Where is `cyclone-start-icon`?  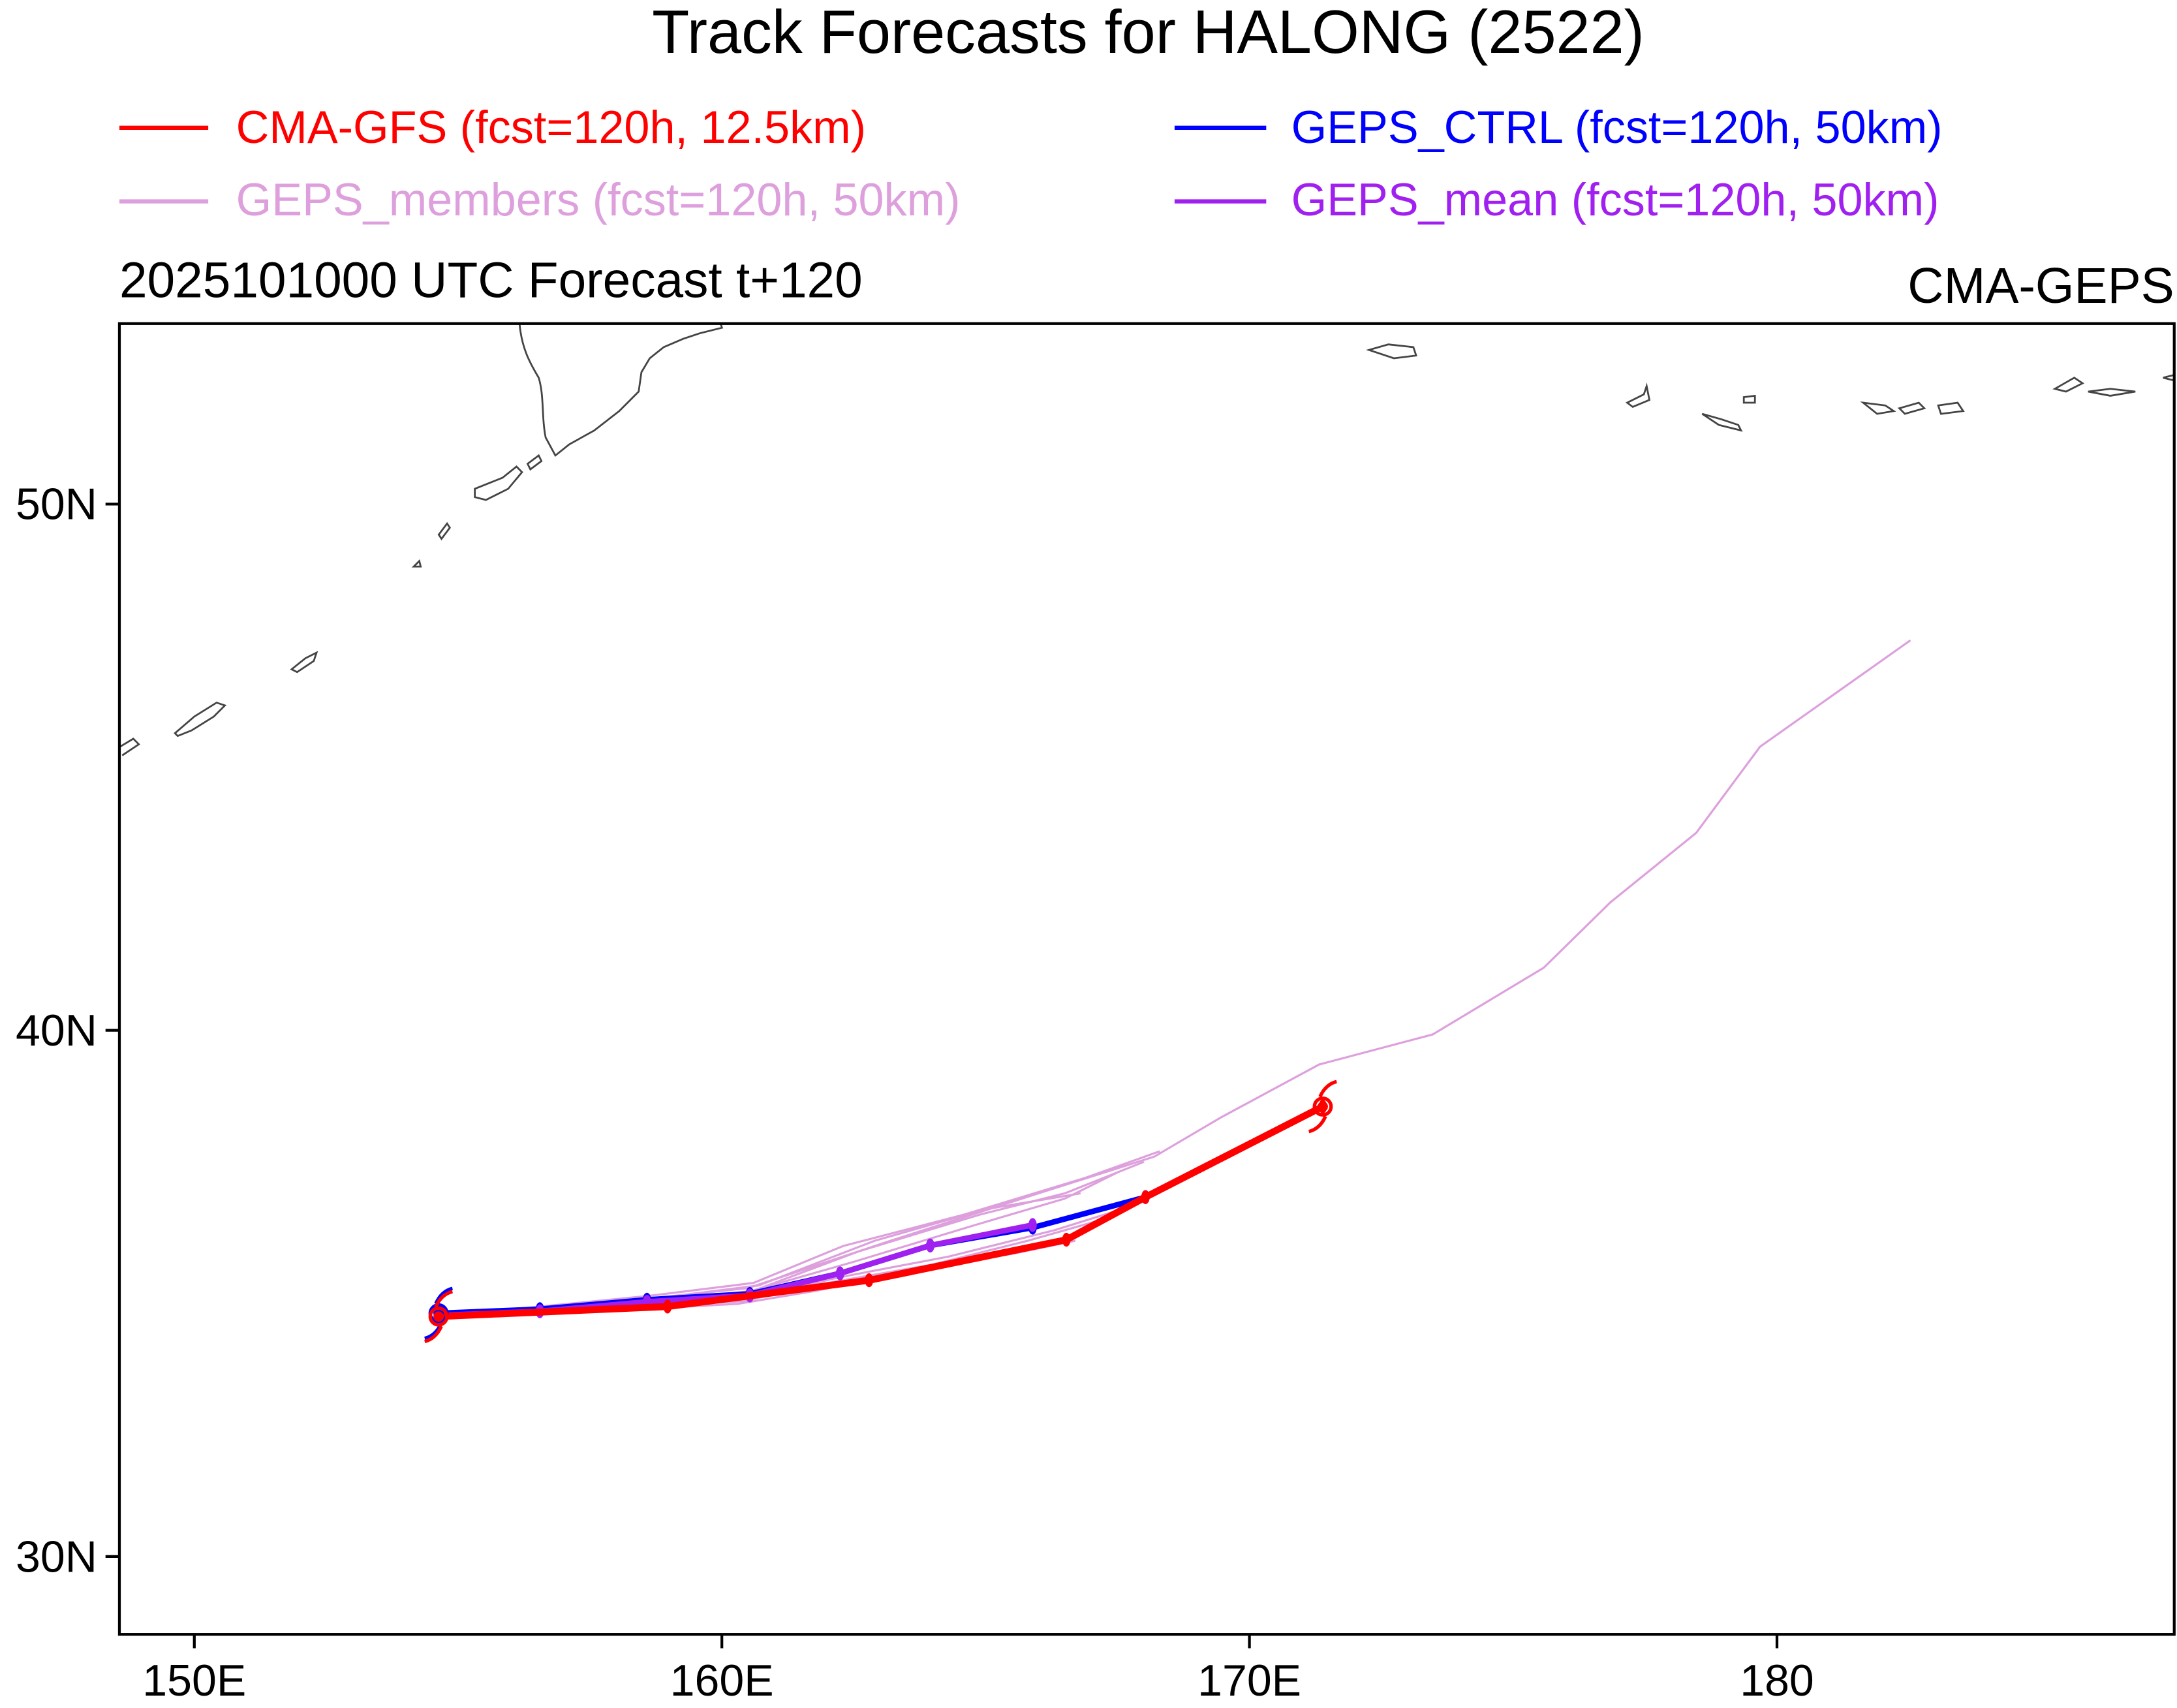 cyclone-start-icon is located at coordinates (439, 1317).